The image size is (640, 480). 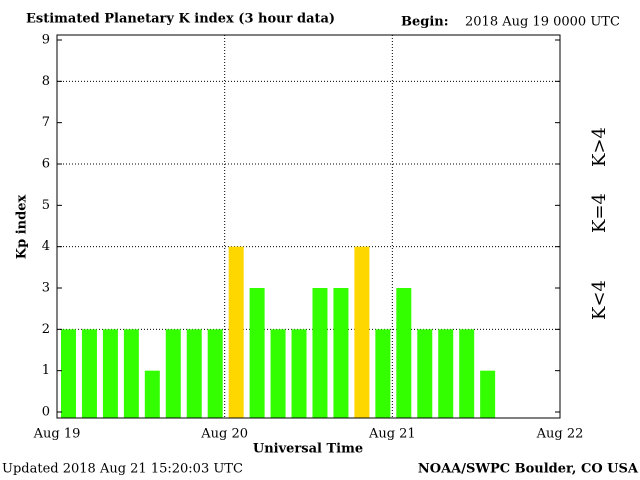 What do you see at coordinates (46, 122) in the screenshot?
I see `y-tick-label: 7` at bounding box center [46, 122].